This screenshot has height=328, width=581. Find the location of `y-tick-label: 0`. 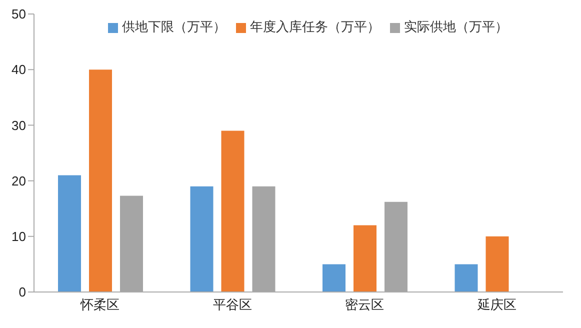

y-tick-label: 0 is located at coordinates (22, 292).